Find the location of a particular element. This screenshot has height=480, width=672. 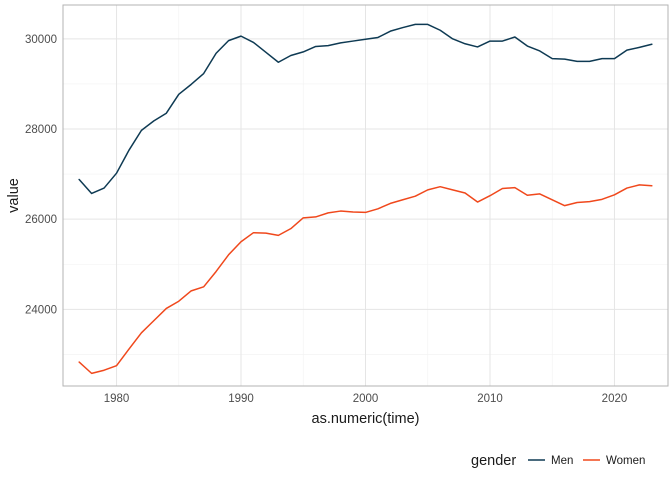

legend-label-men: Men is located at coordinates (562, 461).